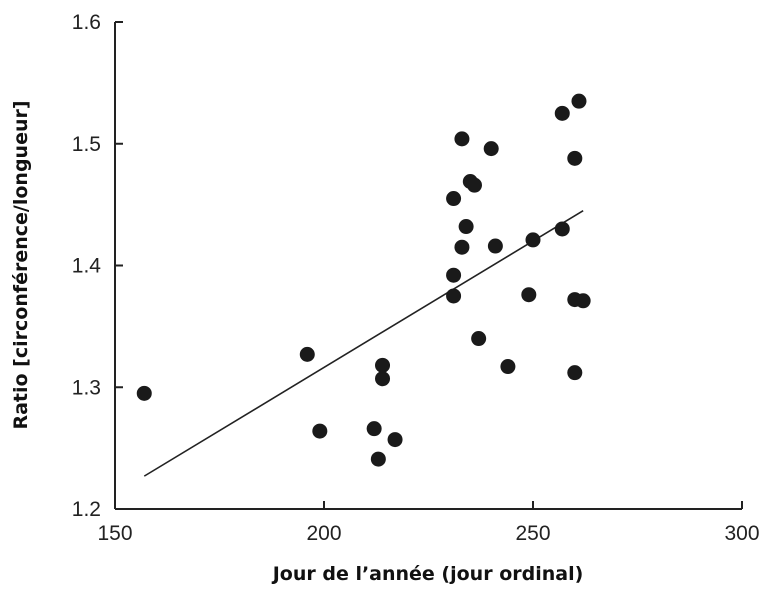 The width and height of the screenshot is (763, 594). Describe the element at coordinates (21, 264) in the screenshot. I see `y-axis-title: Ratio [circonférence/longueur]` at that location.